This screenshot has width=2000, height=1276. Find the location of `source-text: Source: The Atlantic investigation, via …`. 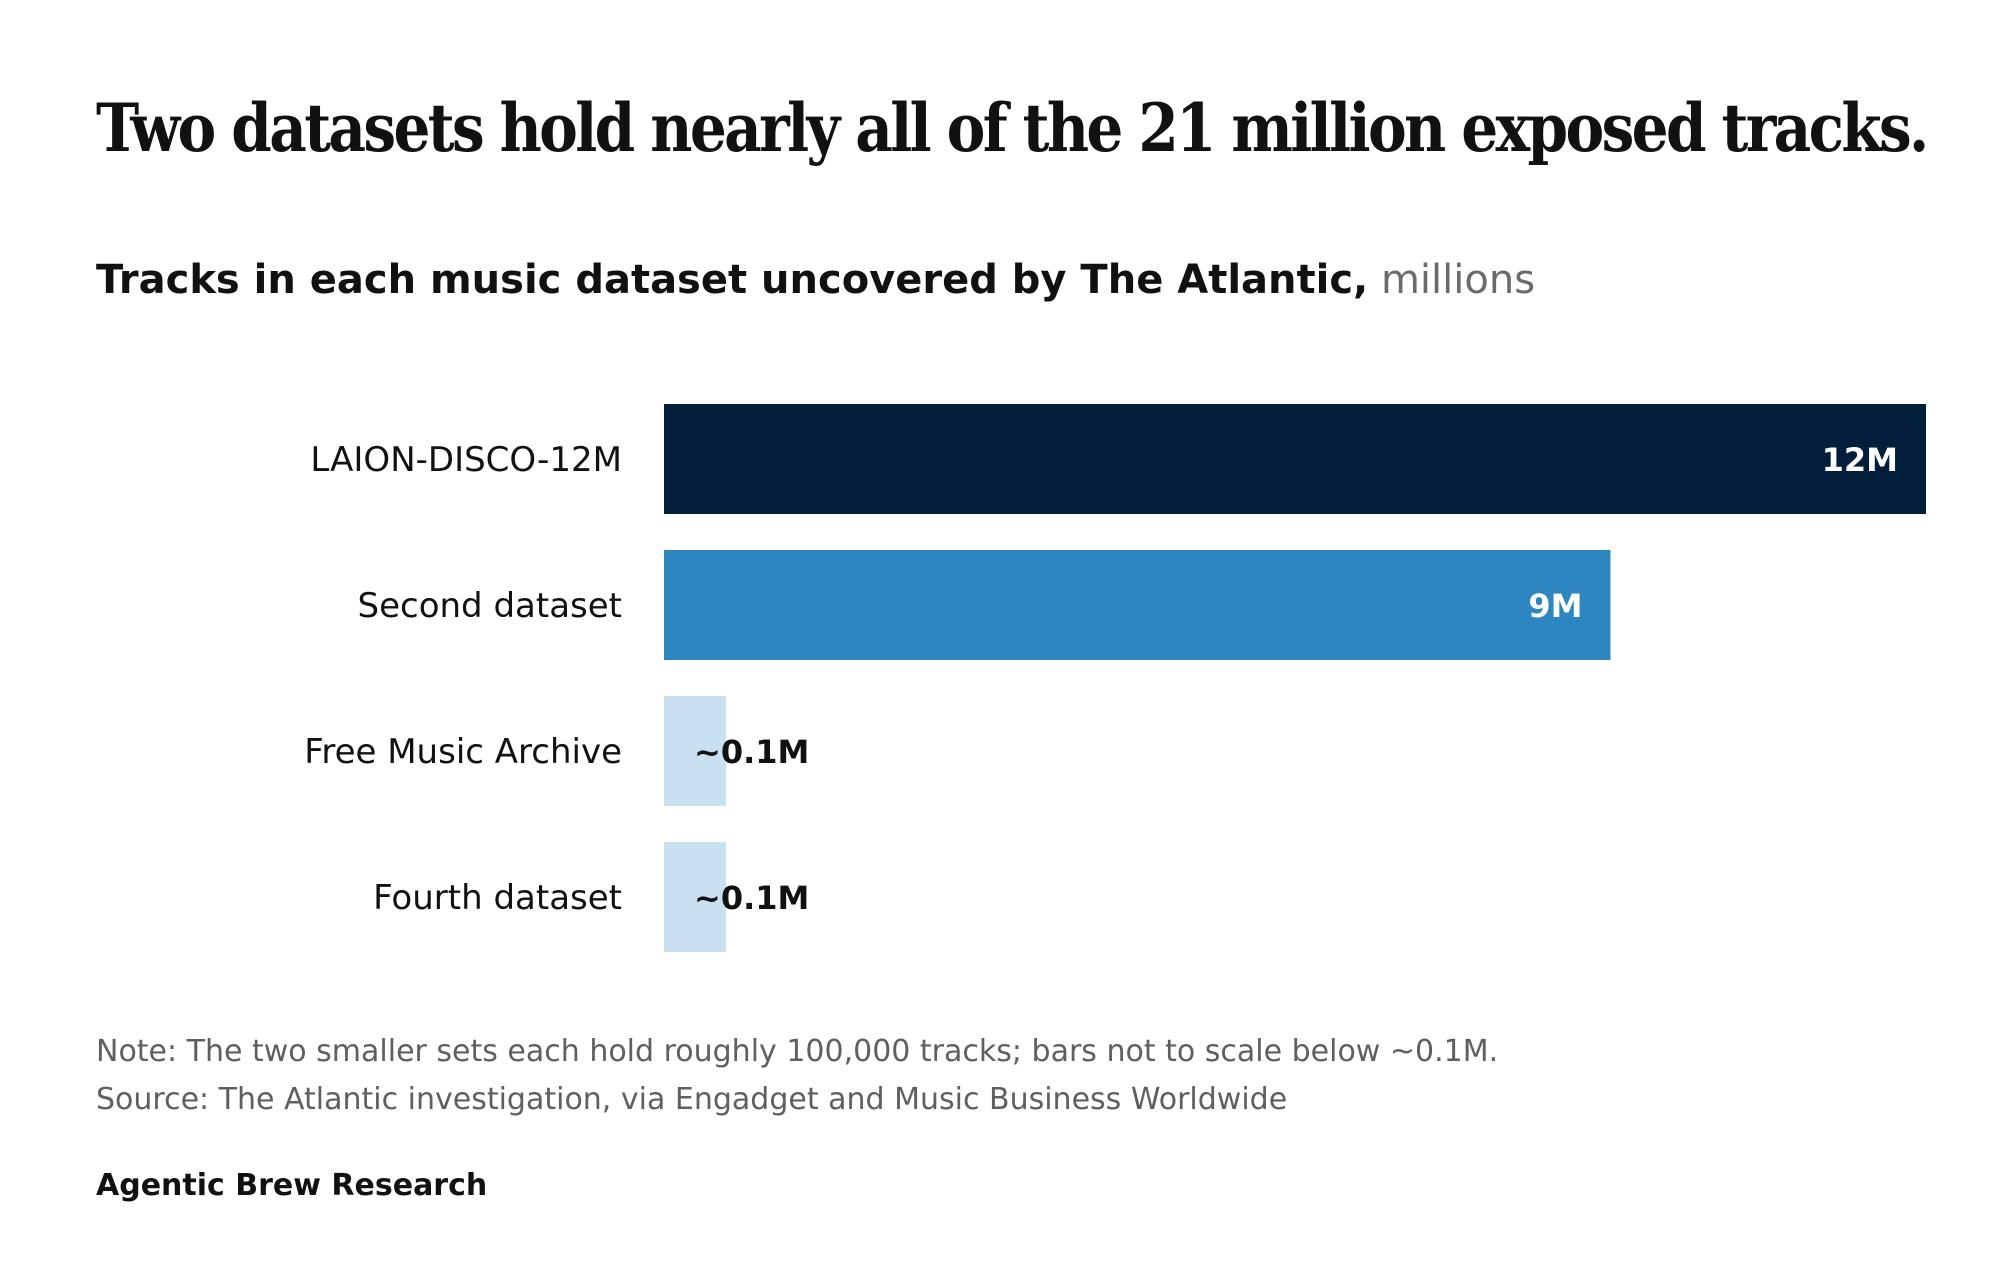

source-text: Source: The Atlantic investigation, via … is located at coordinates (692, 1099).